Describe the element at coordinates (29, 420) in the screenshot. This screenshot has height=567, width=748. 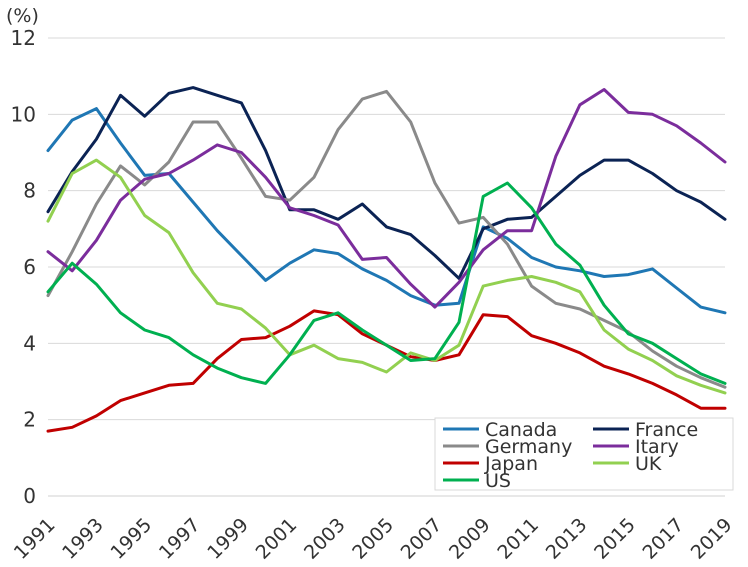
I see `y-tick-label: 2` at that location.